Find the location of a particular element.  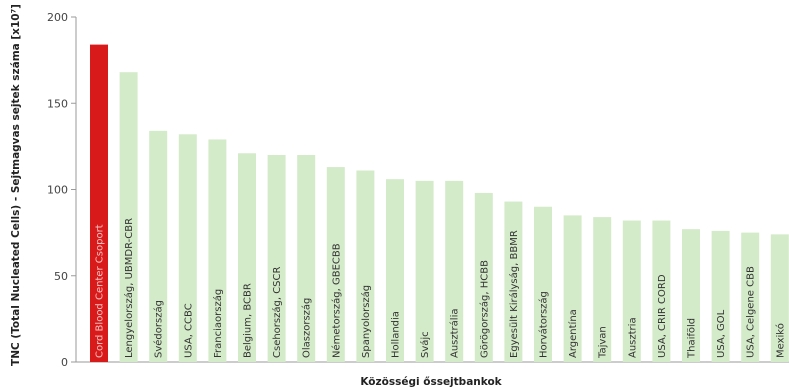

bar-category-label: Csehország, CSCR is located at coordinates (277, 312).